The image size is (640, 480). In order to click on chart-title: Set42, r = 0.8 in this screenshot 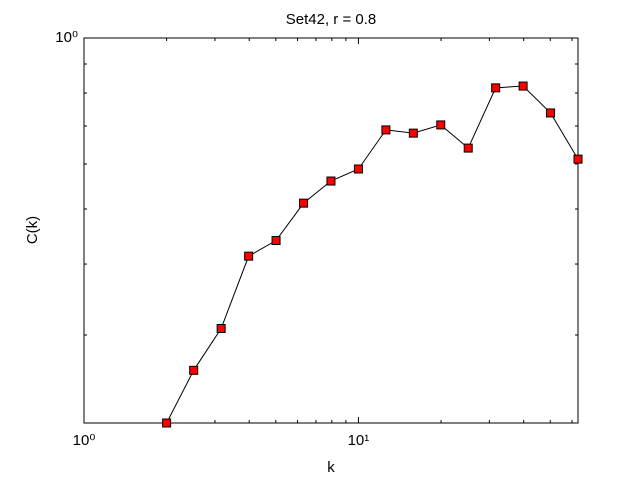, I will do `click(331, 19)`.